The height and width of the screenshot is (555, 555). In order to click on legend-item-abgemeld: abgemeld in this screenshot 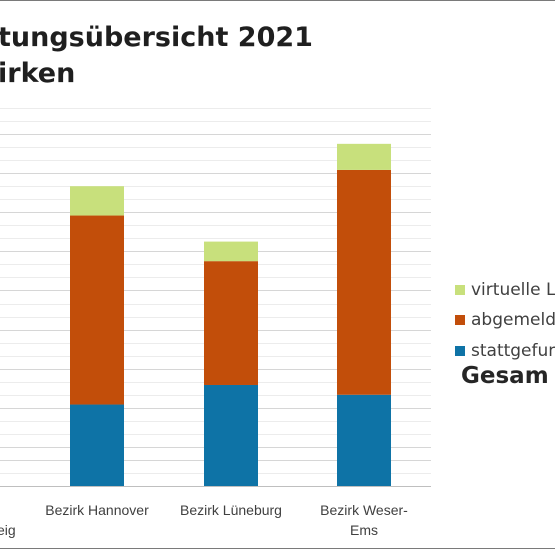, I will do `click(505, 320)`.